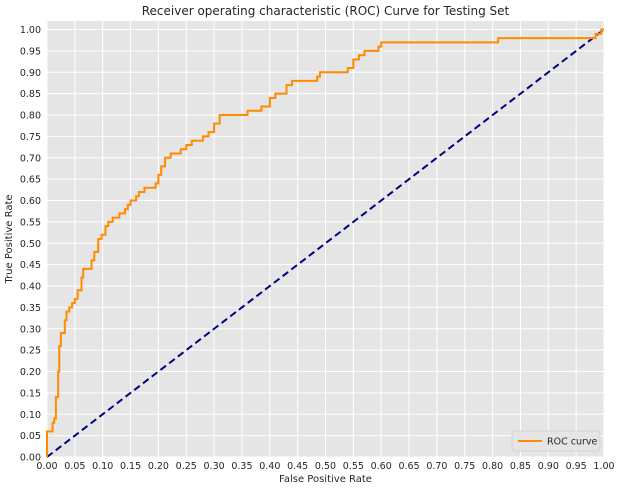 The height and width of the screenshot is (492, 621). What do you see at coordinates (30, 287) in the screenshot?
I see `y-tick-label: 0.40` at bounding box center [30, 287].